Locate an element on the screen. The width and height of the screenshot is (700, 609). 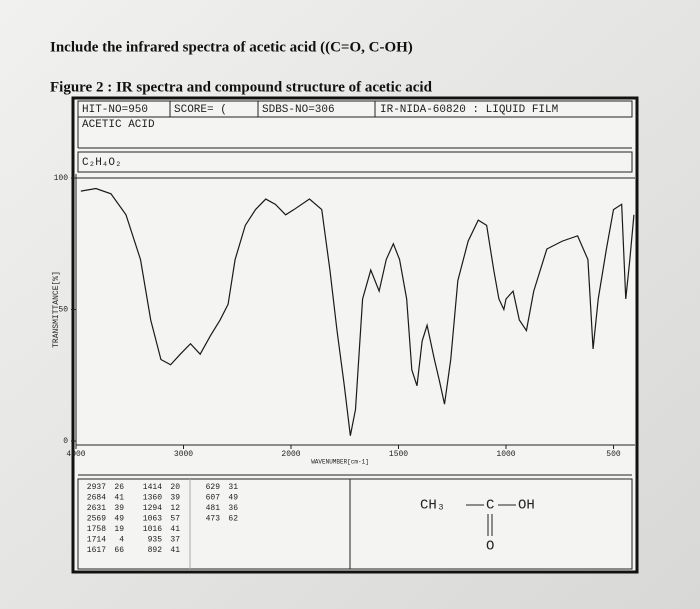
y-tick-label: 0 is located at coordinates (65, 441).